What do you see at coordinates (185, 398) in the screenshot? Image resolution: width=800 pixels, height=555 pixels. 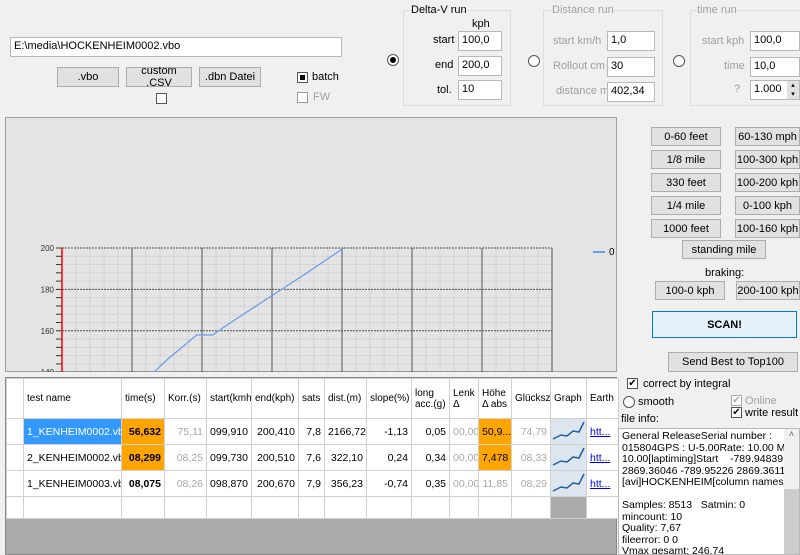 I see `column-header: Korr.(s)` at bounding box center [185, 398].